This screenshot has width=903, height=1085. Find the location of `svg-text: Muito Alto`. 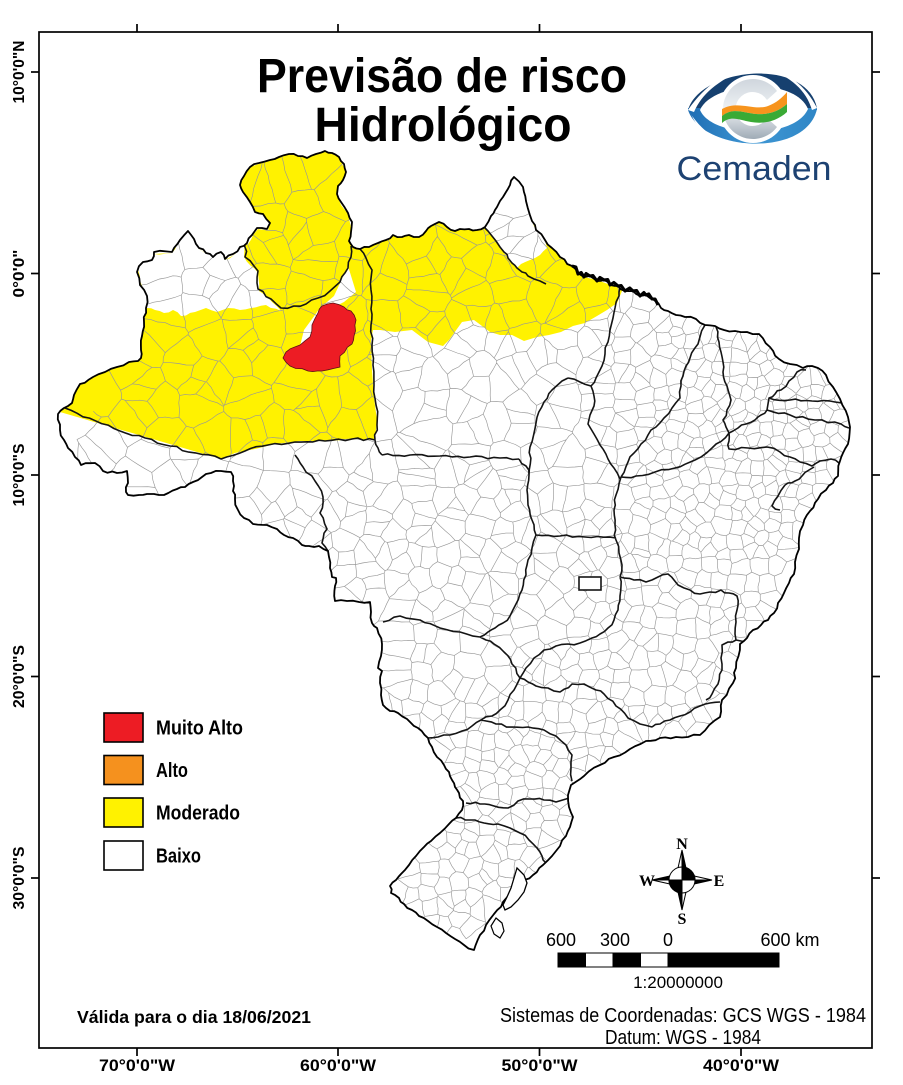

svg-text: Muito Alto is located at coordinates (199, 729).